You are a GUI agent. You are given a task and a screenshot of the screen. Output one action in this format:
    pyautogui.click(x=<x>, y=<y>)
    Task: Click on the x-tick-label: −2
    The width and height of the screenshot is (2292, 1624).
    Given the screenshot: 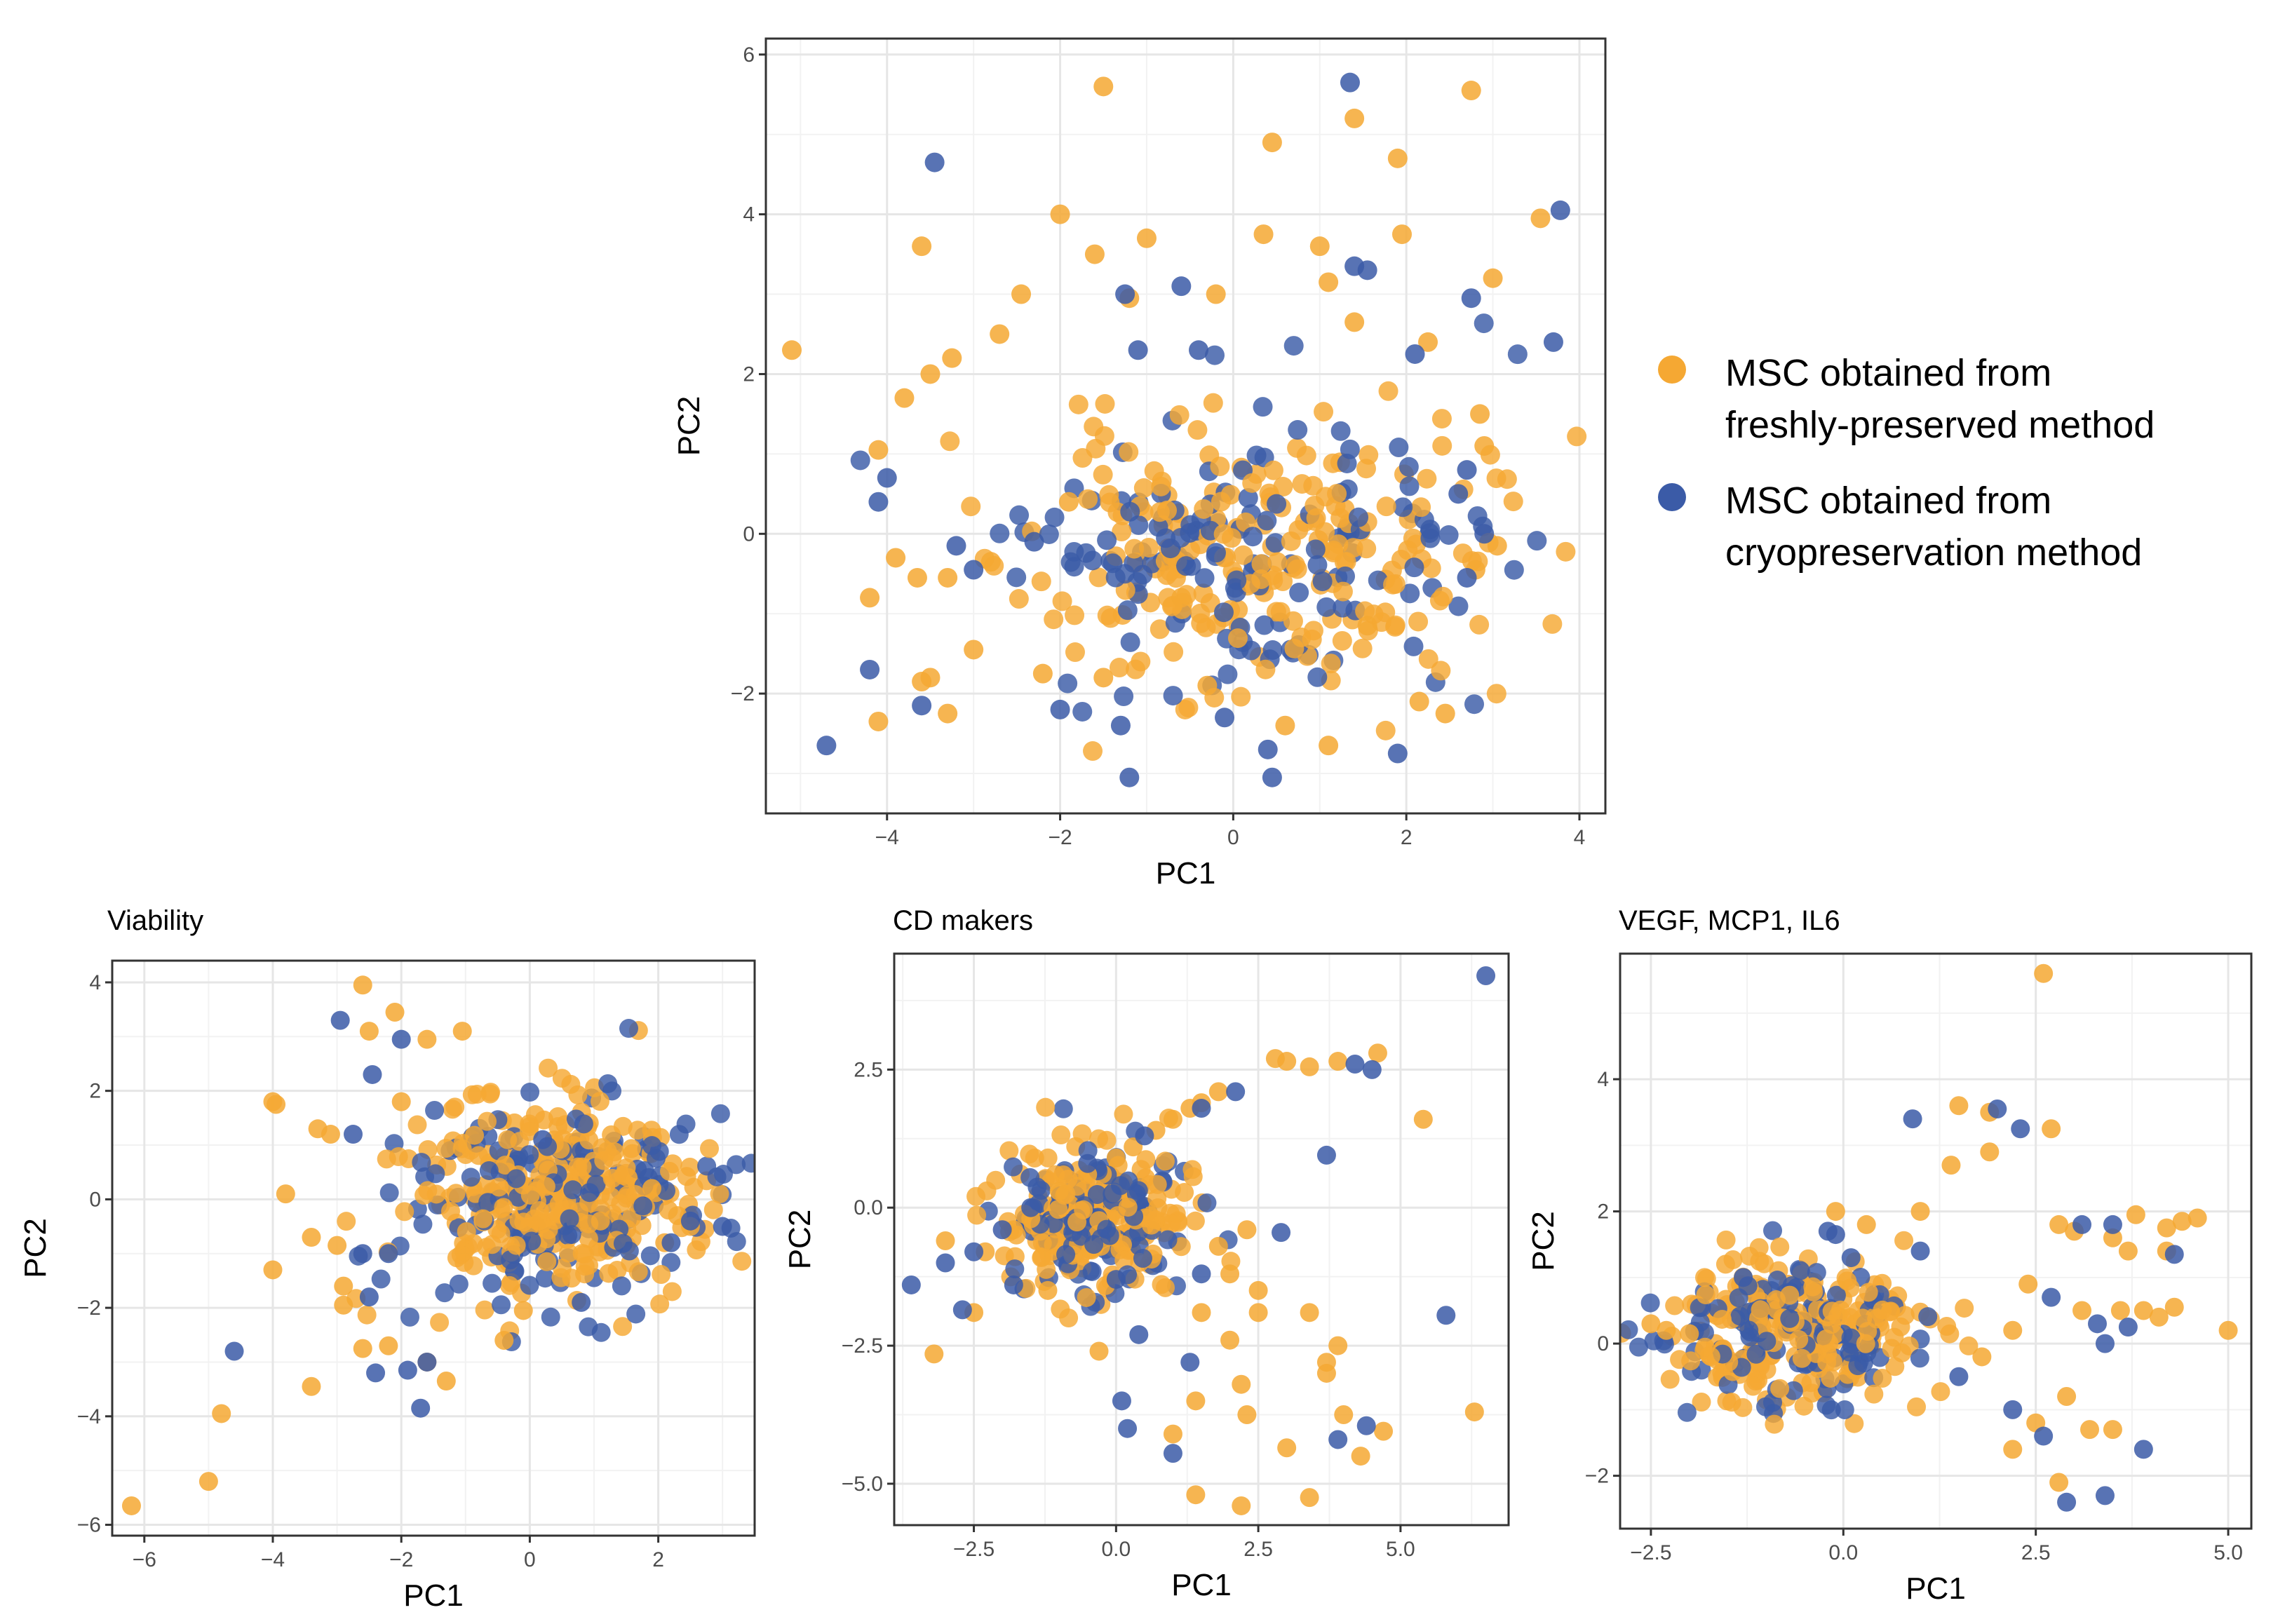 What is the action you would take?
    pyautogui.click(x=401, y=1560)
    